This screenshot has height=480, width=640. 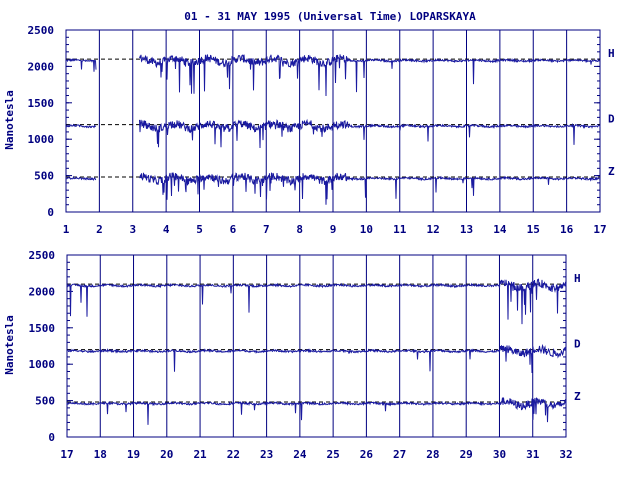 I want to click on x-tick-label: 24, so click(x=300, y=454).